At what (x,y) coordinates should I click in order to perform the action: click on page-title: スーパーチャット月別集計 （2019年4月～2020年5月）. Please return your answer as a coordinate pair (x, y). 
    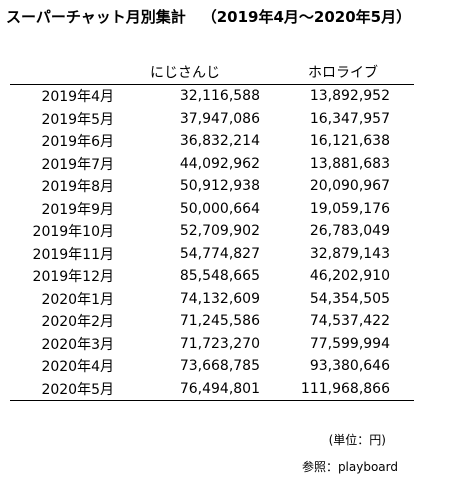
    Looking at the image, I should click on (208, 16).